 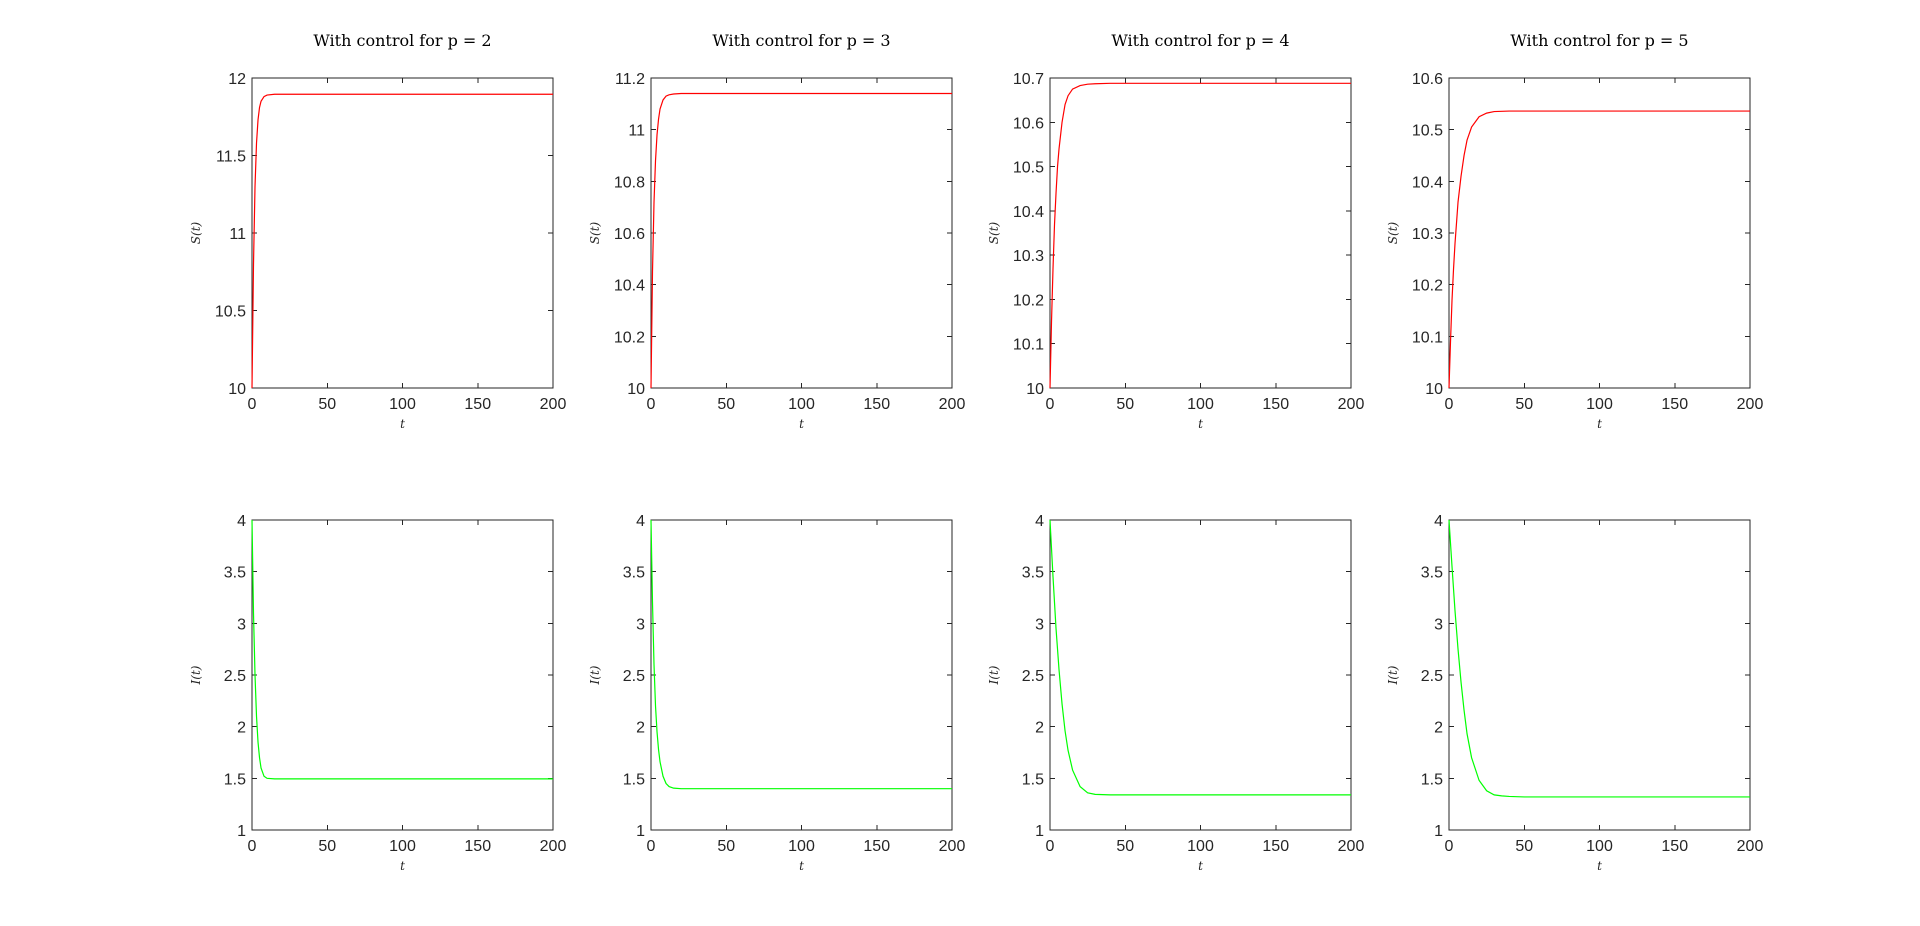 What do you see at coordinates (1033, 573) in the screenshot?
I see `y-tick-label-i_p4: 3.5` at bounding box center [1033, 573].